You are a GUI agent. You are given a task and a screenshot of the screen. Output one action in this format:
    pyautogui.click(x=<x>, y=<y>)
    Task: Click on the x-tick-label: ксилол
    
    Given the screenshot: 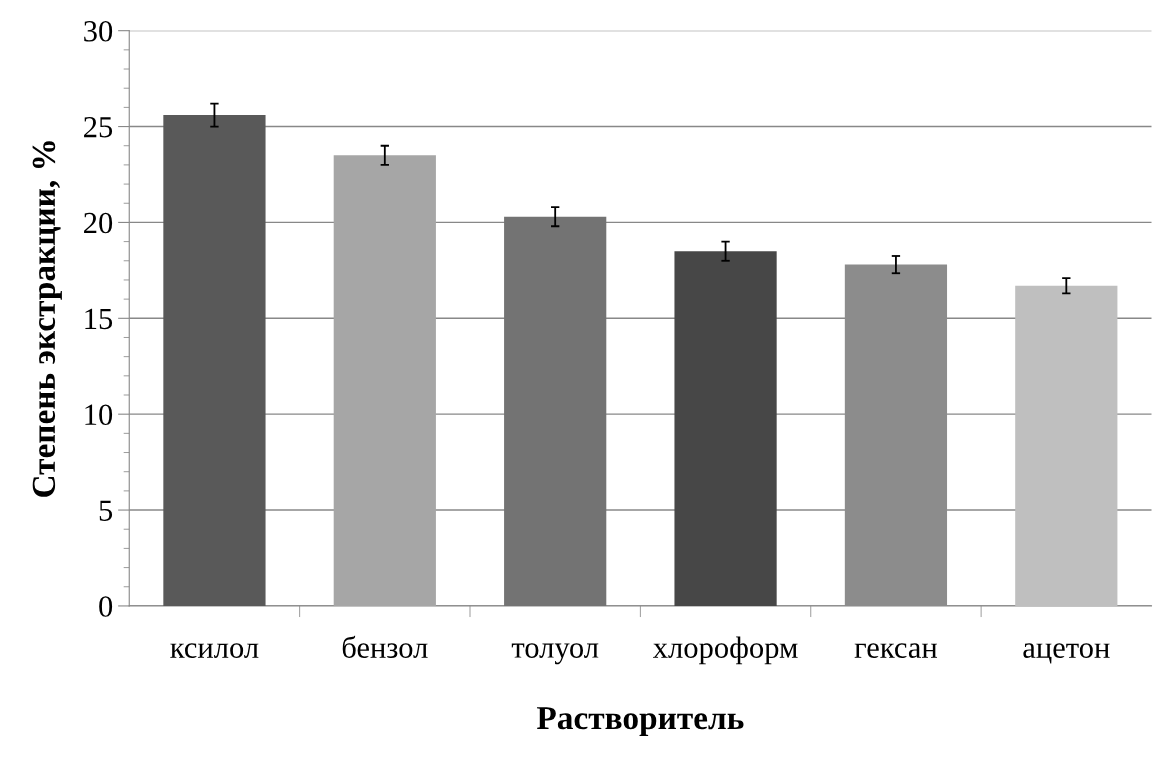 What is the action you would take?
    pyautogui.click(x=214, y=650)
    